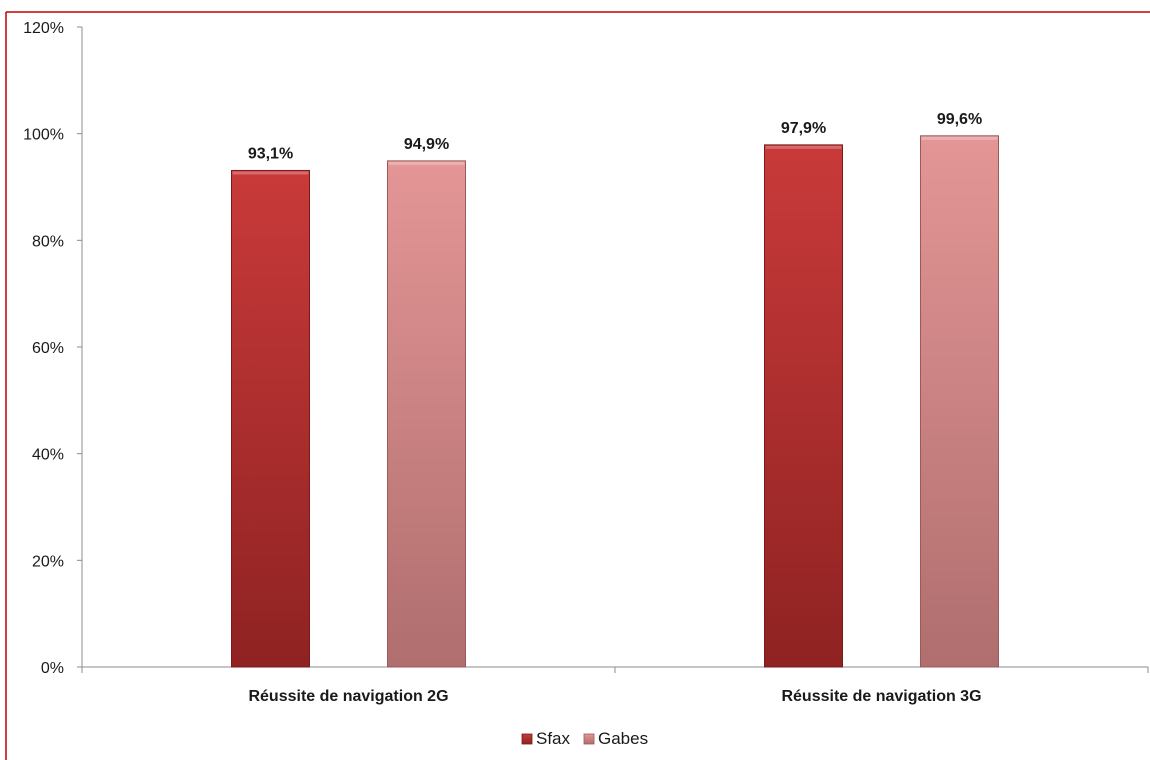 Image resolution: width=1150 pixels, height=760 pixels. I want to click on data-labels: 93,1% 97,9% 94,9% 99,6%, so click(615, 137).